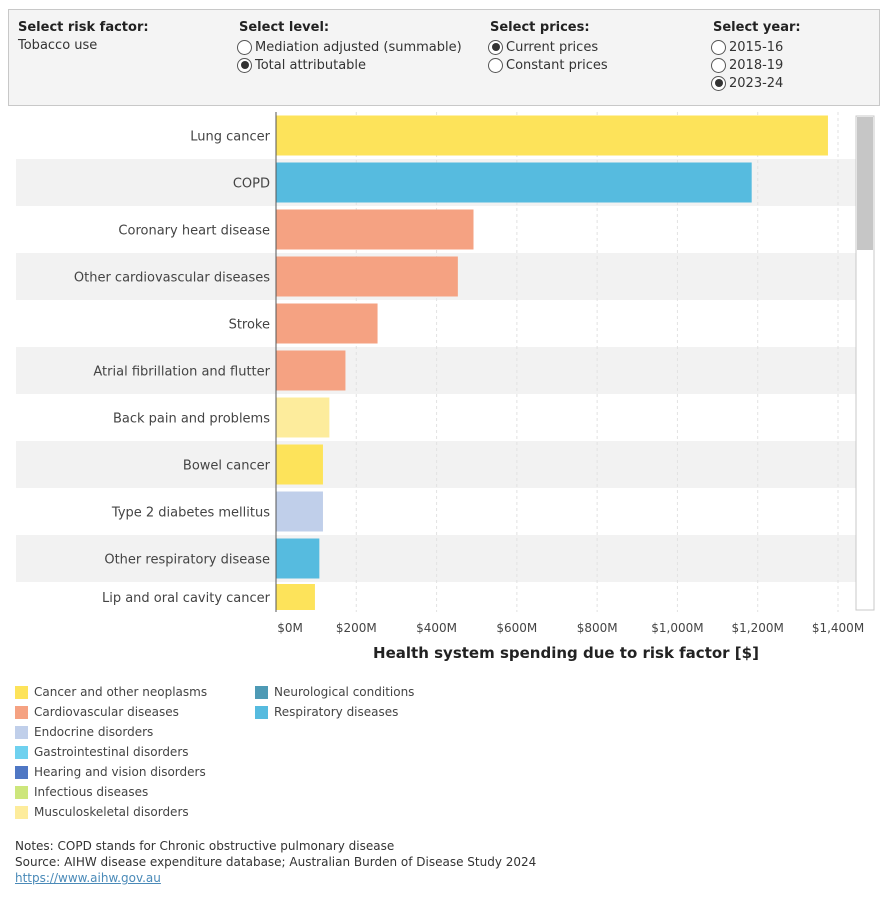  What do you see at coordinates (230, 137) in the screenshot?
I see `category-label: Lung cancer` at bounding box center [230, 137].